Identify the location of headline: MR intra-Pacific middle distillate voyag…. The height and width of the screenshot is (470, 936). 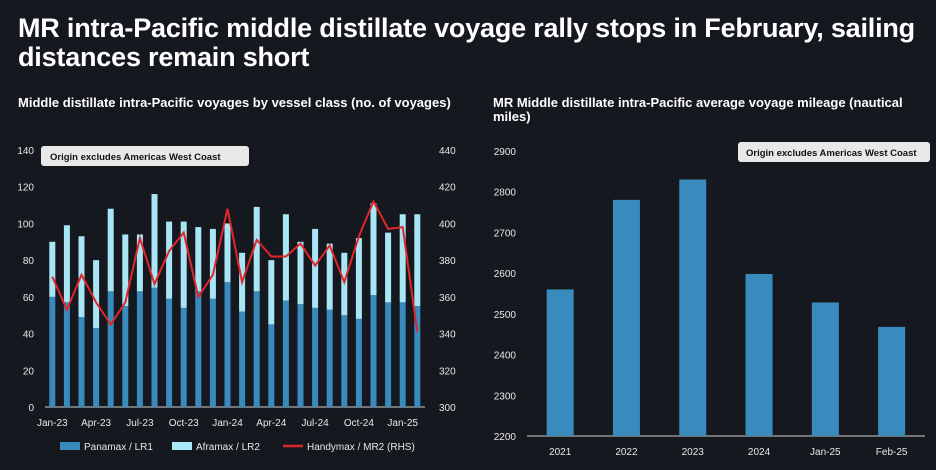
(466, 42).